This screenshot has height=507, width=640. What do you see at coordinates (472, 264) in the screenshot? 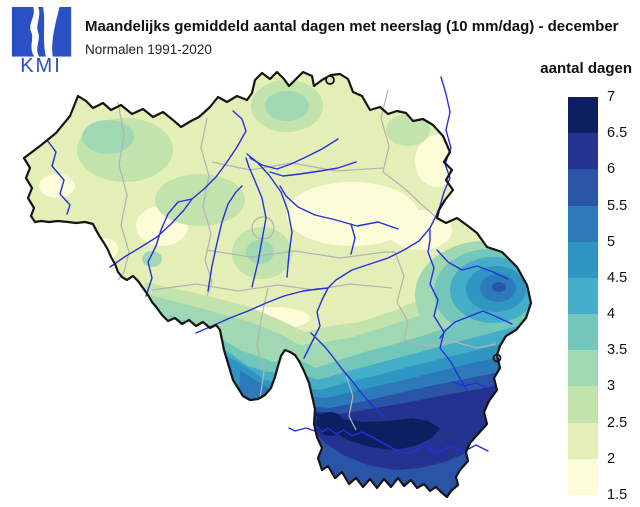
I see `river-vesdre` at bounding box center [472, 264].